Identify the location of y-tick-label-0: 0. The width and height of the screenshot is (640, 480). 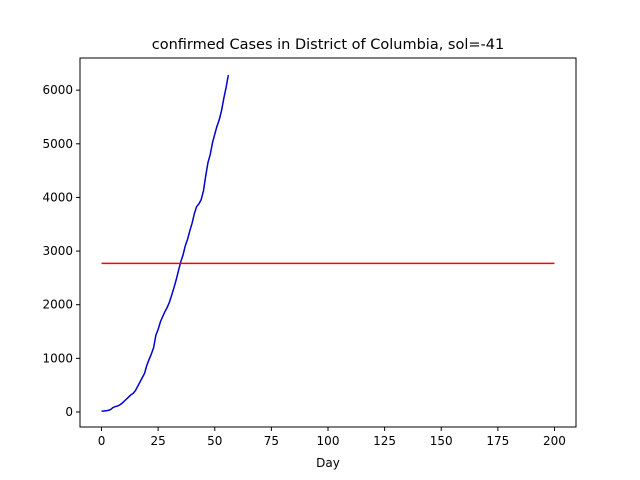
(69, 412).